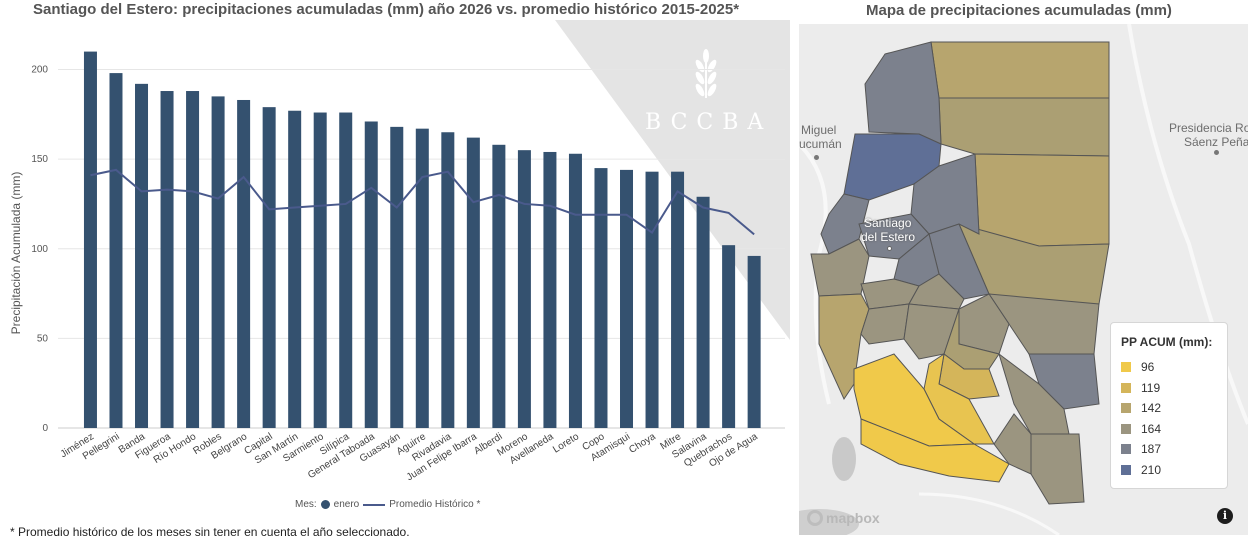 This screenshot has width=1252, height=547. What do you see at coordinates (1216, 152) in the screenshot?
I see `map-city-marker-saenz-pena` at bounding box center [1216, 152].